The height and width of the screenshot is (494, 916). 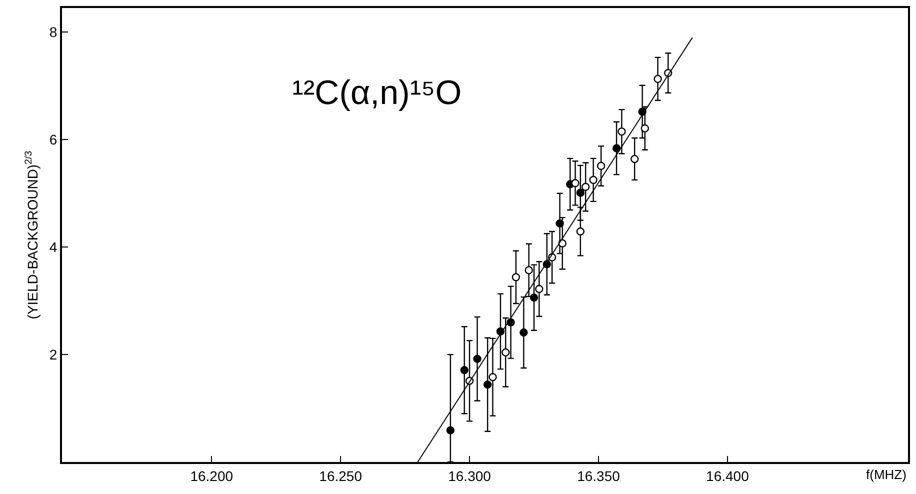 I want to click on y-tick-label: 4, so click(x=53, y=246).